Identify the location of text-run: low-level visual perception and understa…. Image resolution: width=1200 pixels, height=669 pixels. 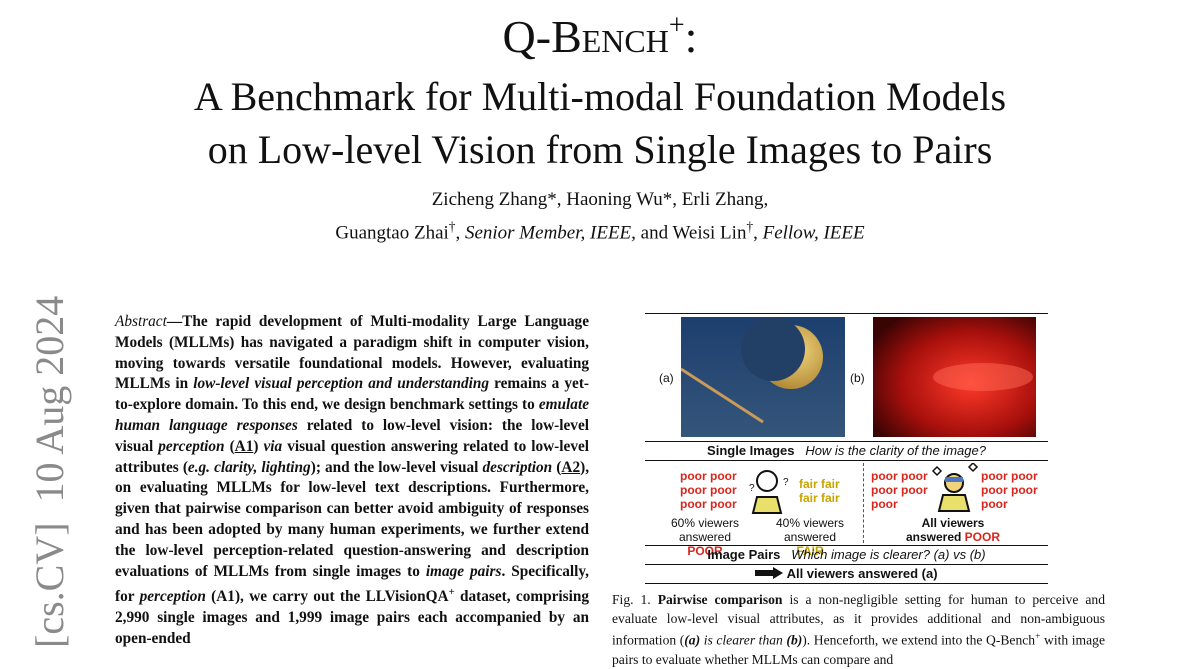
(341, 384).